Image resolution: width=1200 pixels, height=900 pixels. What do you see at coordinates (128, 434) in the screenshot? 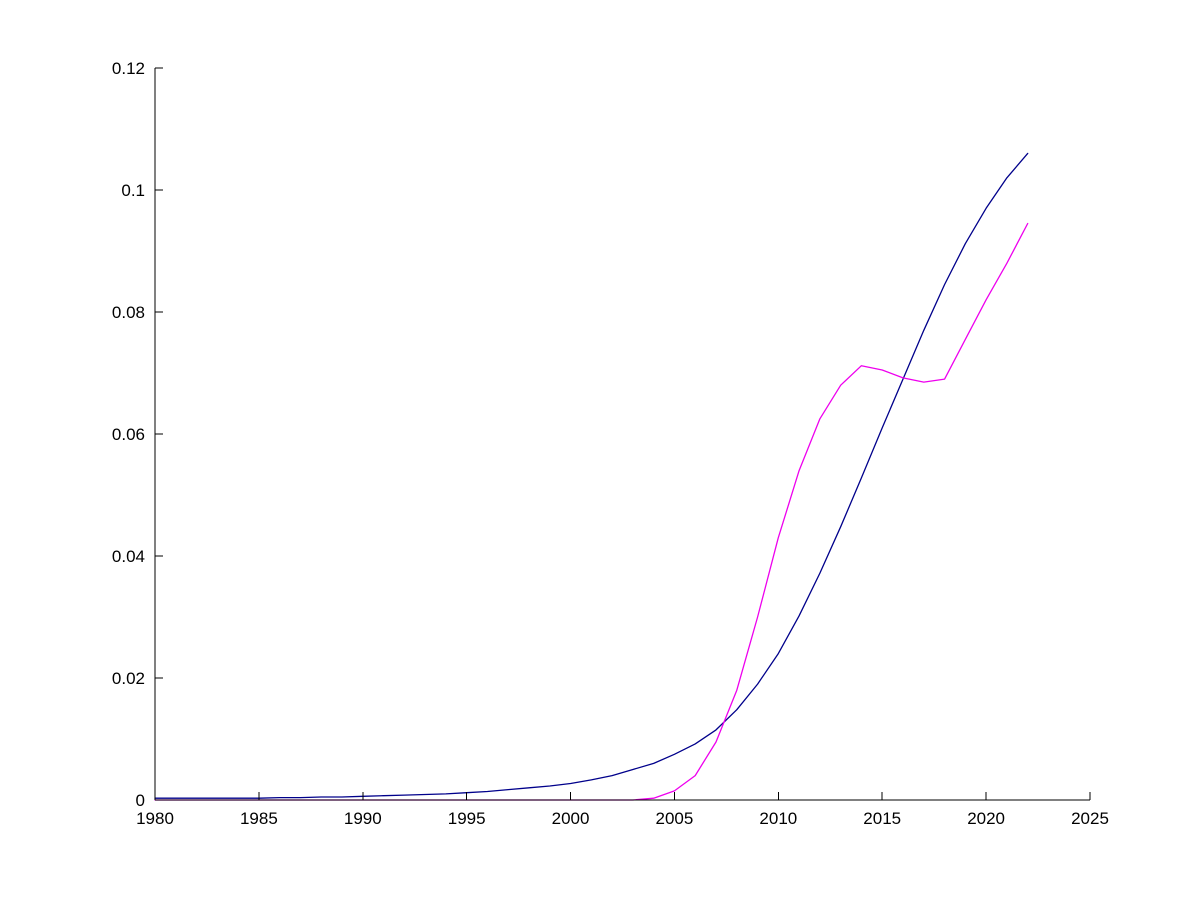
I see `y-tick-label: 0.06` at bounding box center [128, 434].